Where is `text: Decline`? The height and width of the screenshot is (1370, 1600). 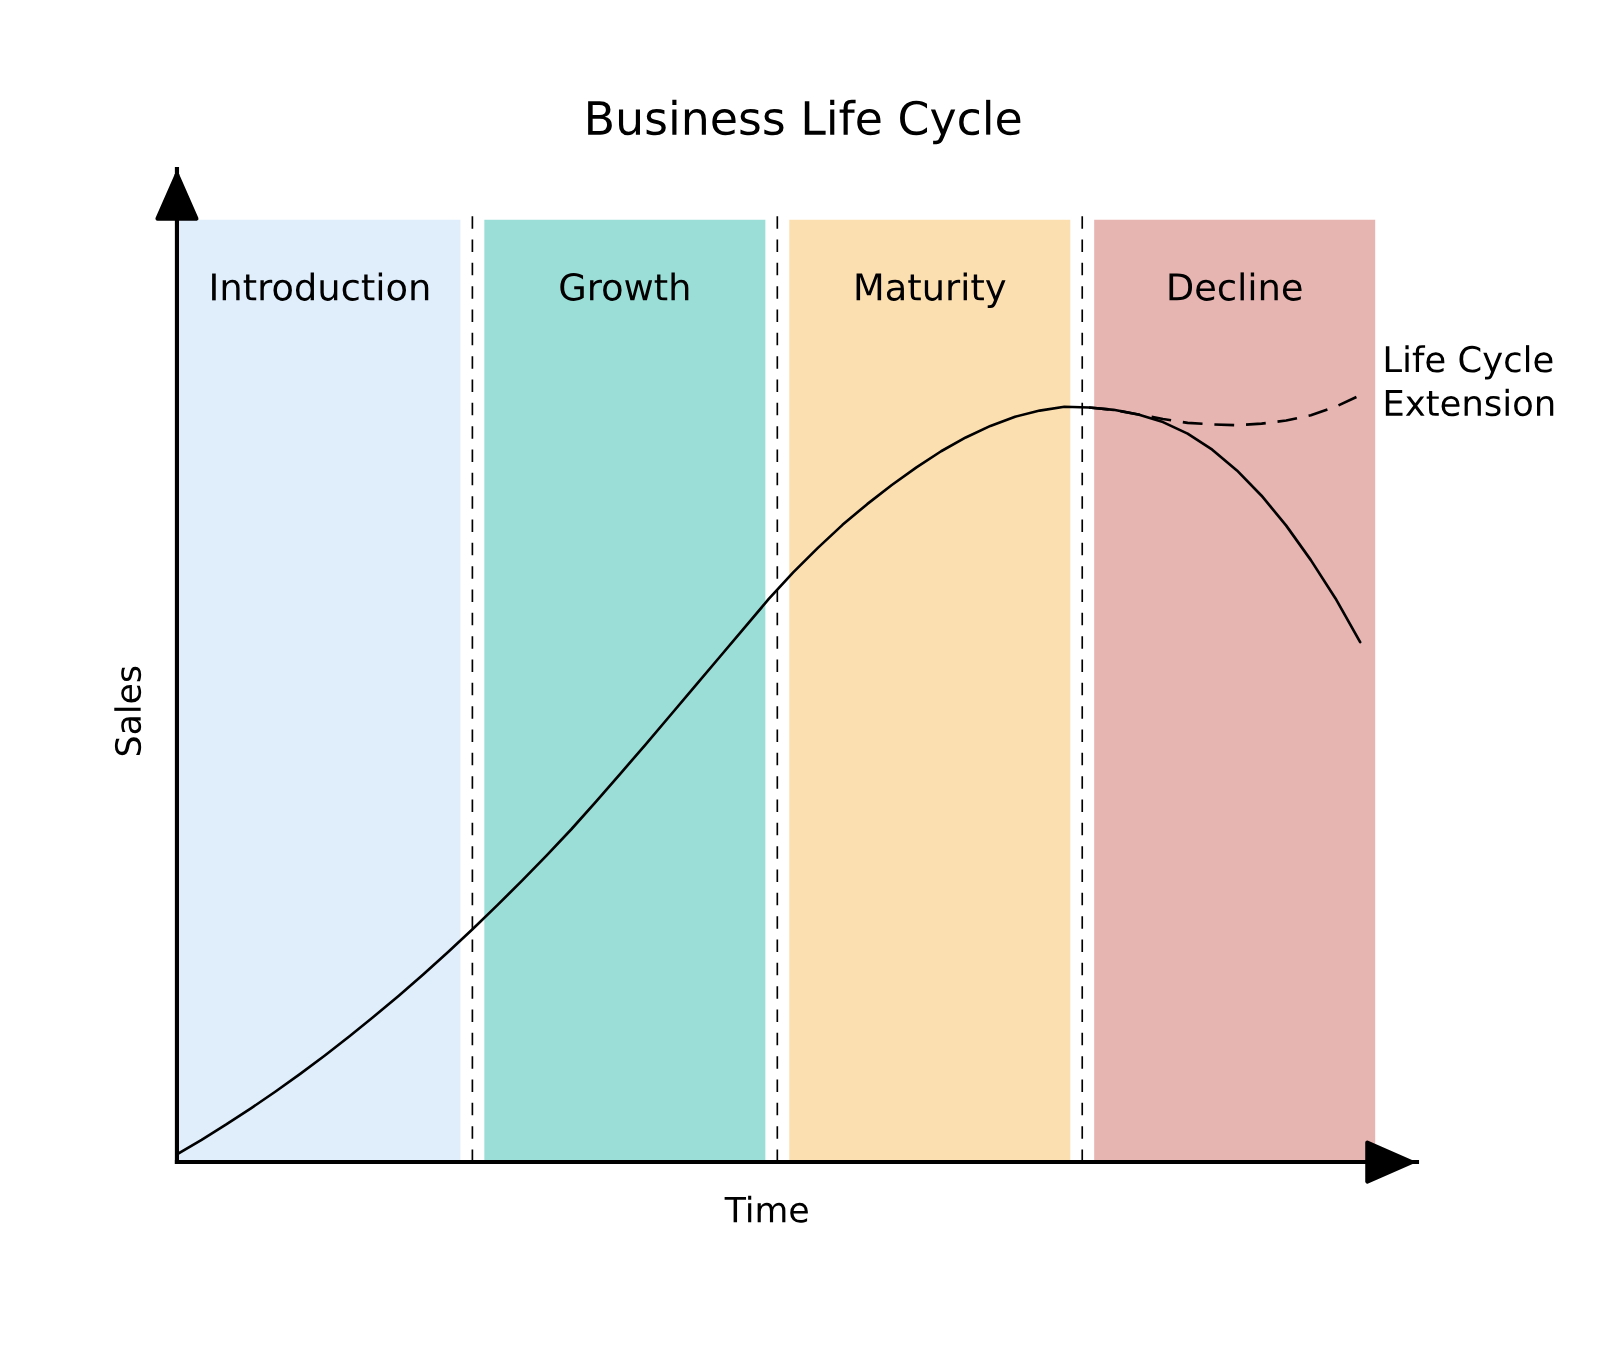 text: Decline is located at coordinates (1235, 286).